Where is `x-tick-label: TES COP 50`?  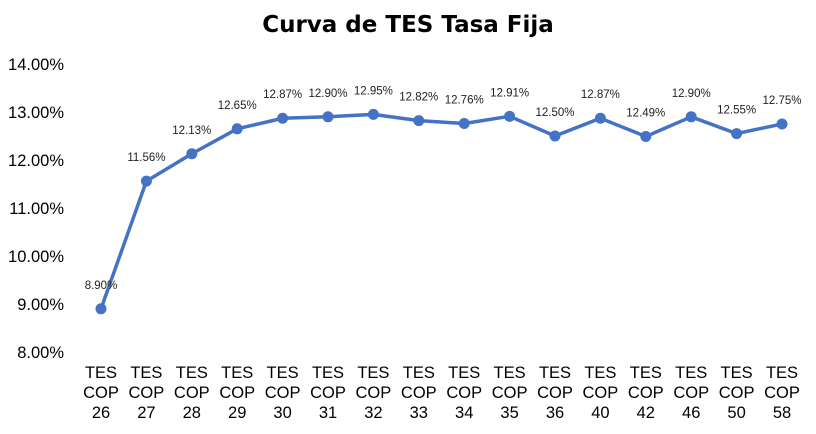
x-tick-label: TES COP 50 is located at coordinates (737, 393).